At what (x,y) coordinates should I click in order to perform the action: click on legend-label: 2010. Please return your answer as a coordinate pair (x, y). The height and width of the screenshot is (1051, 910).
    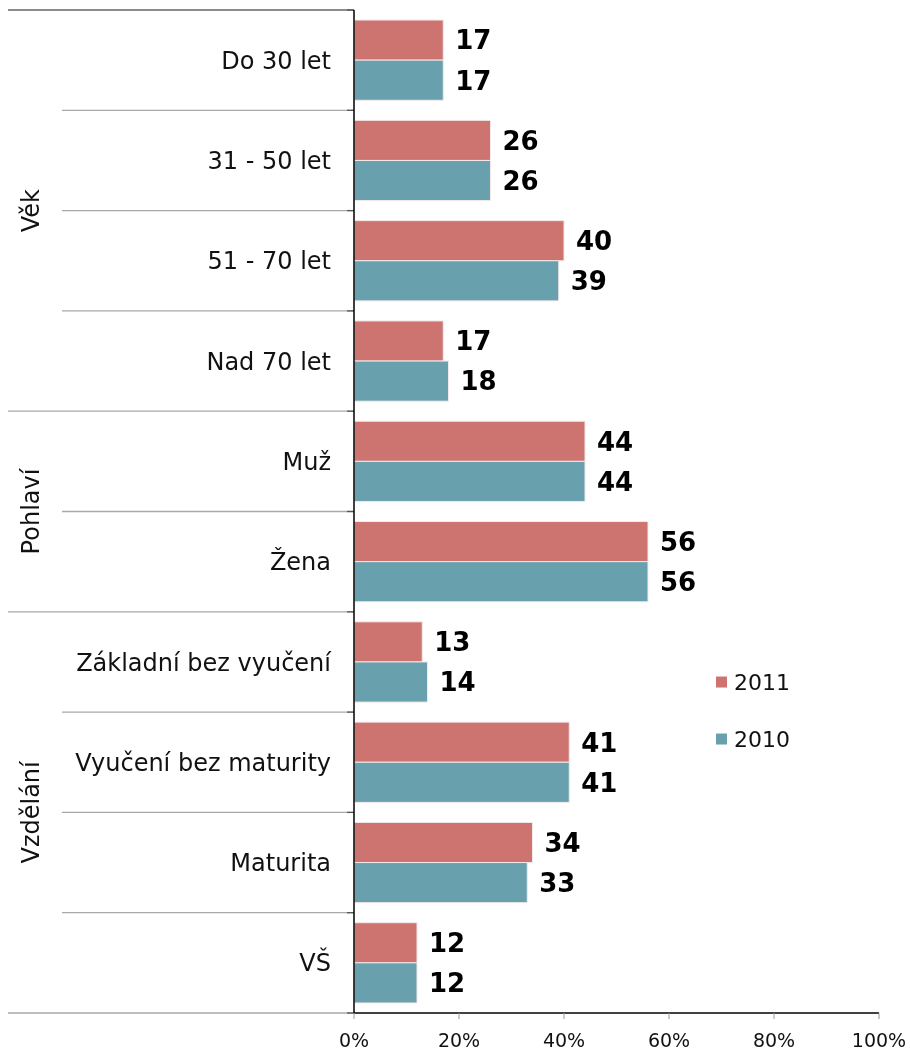
    Looking at the image, I should click on (762, 739).